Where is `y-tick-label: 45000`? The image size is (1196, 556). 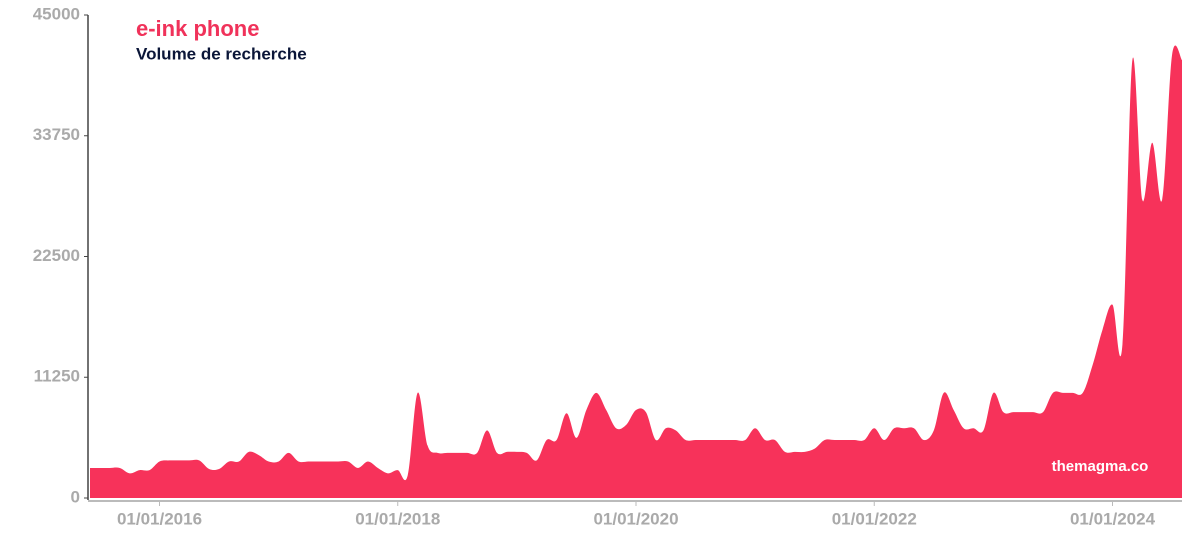 y-tick-label: 45000 is located at coordinates (56, 13).